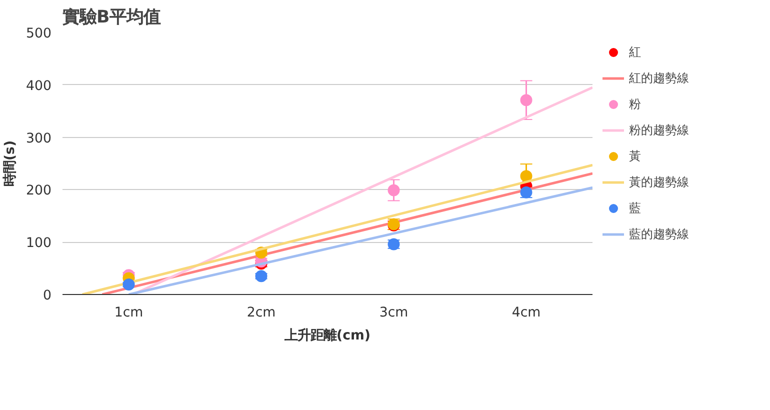 This screenshot has height=410, width=770. Describe the element at coordinates (659, 130) in the screenshot. I see `legend-label: 粉的趨勢線` at that location.